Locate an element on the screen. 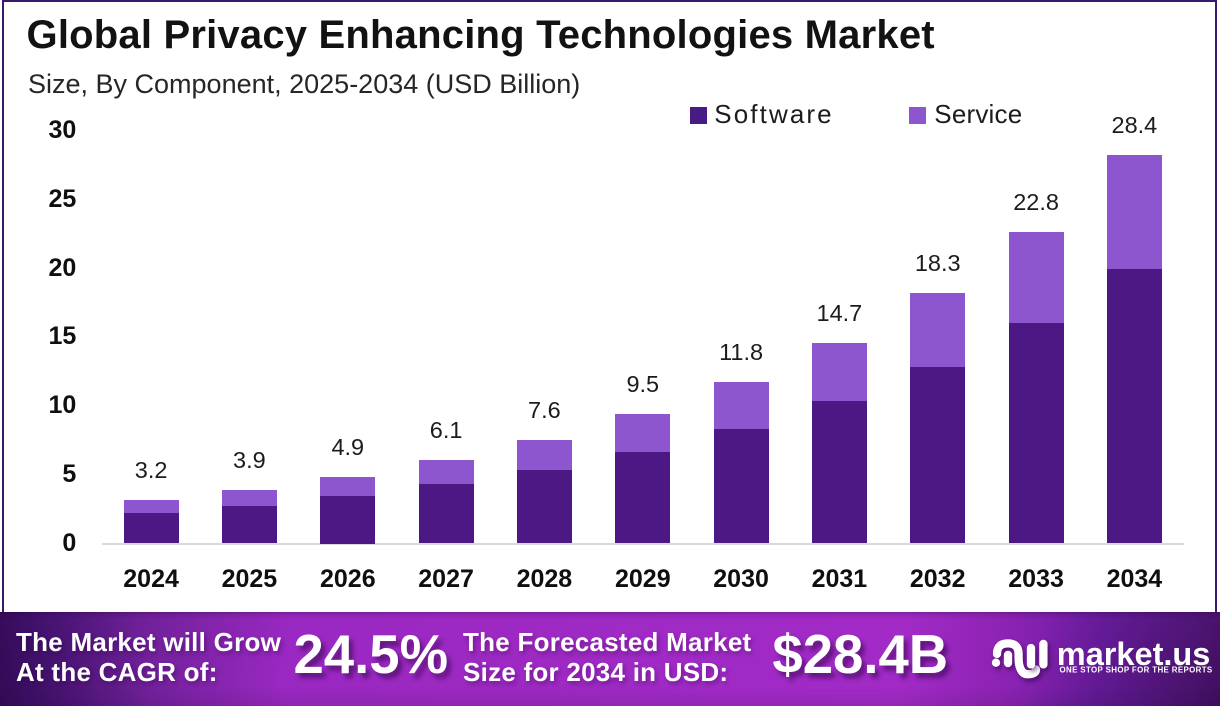  svg-text: market.us is located at coordinates (1134, 654).